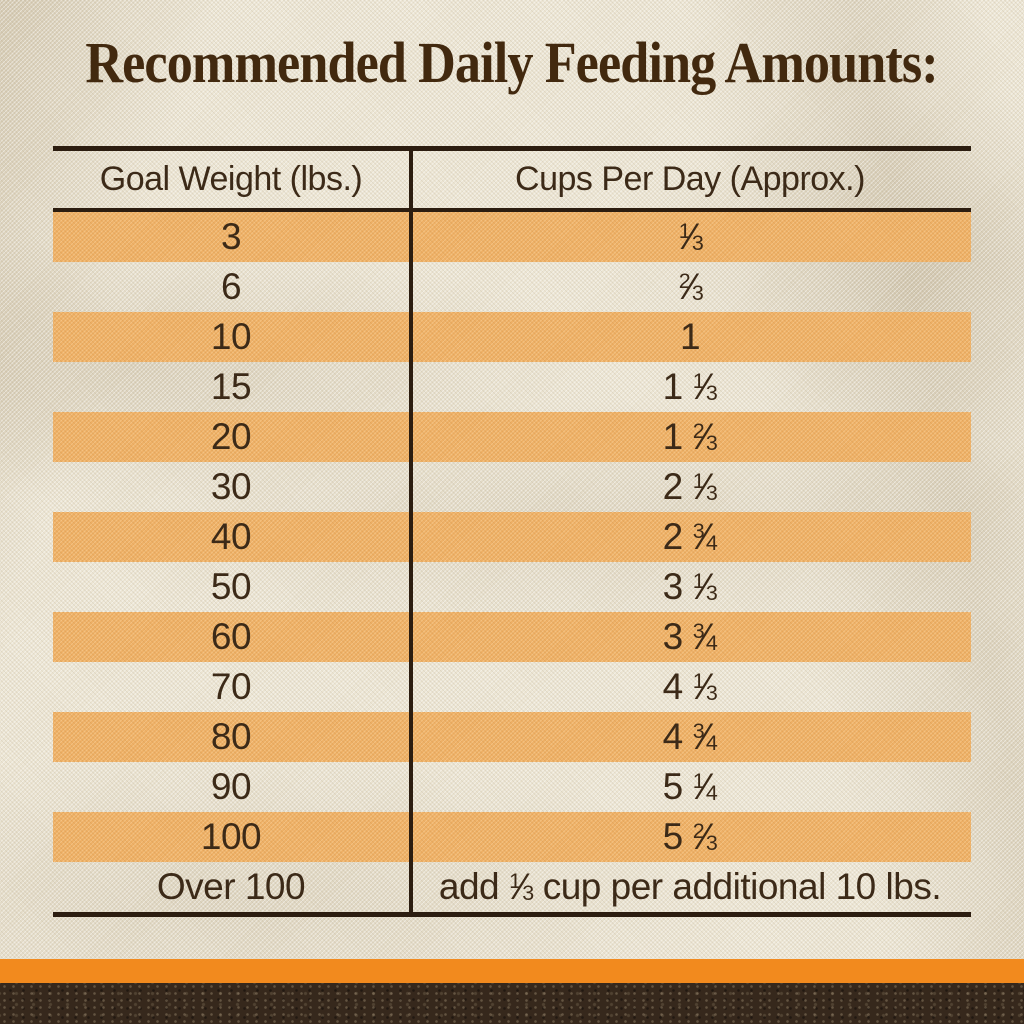 This screenshot has height=1024, width=1024. Describe the element at coordinates (231, 686) in the screenshot. I see `goal-weight-cell: 70` at that location.